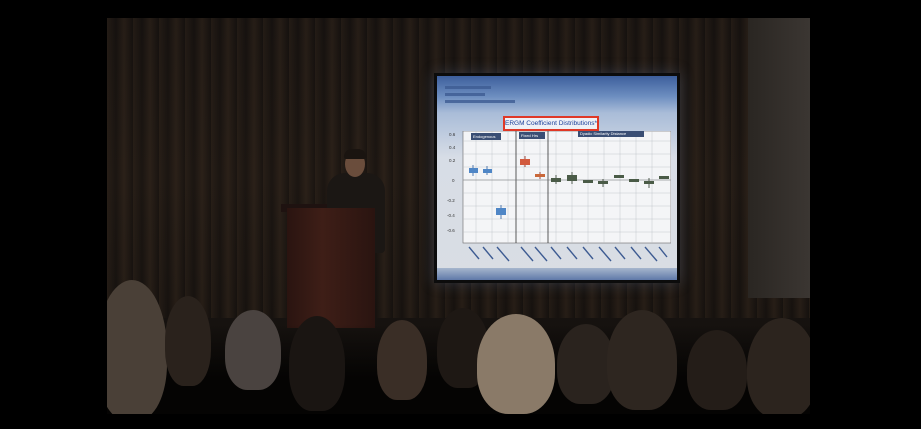 This screenshot has width=921, height=429. What do you see at coordinates (453, 180) in the screenshot?
I see `y-tick-label: 0` at bounding box center [453, 180].